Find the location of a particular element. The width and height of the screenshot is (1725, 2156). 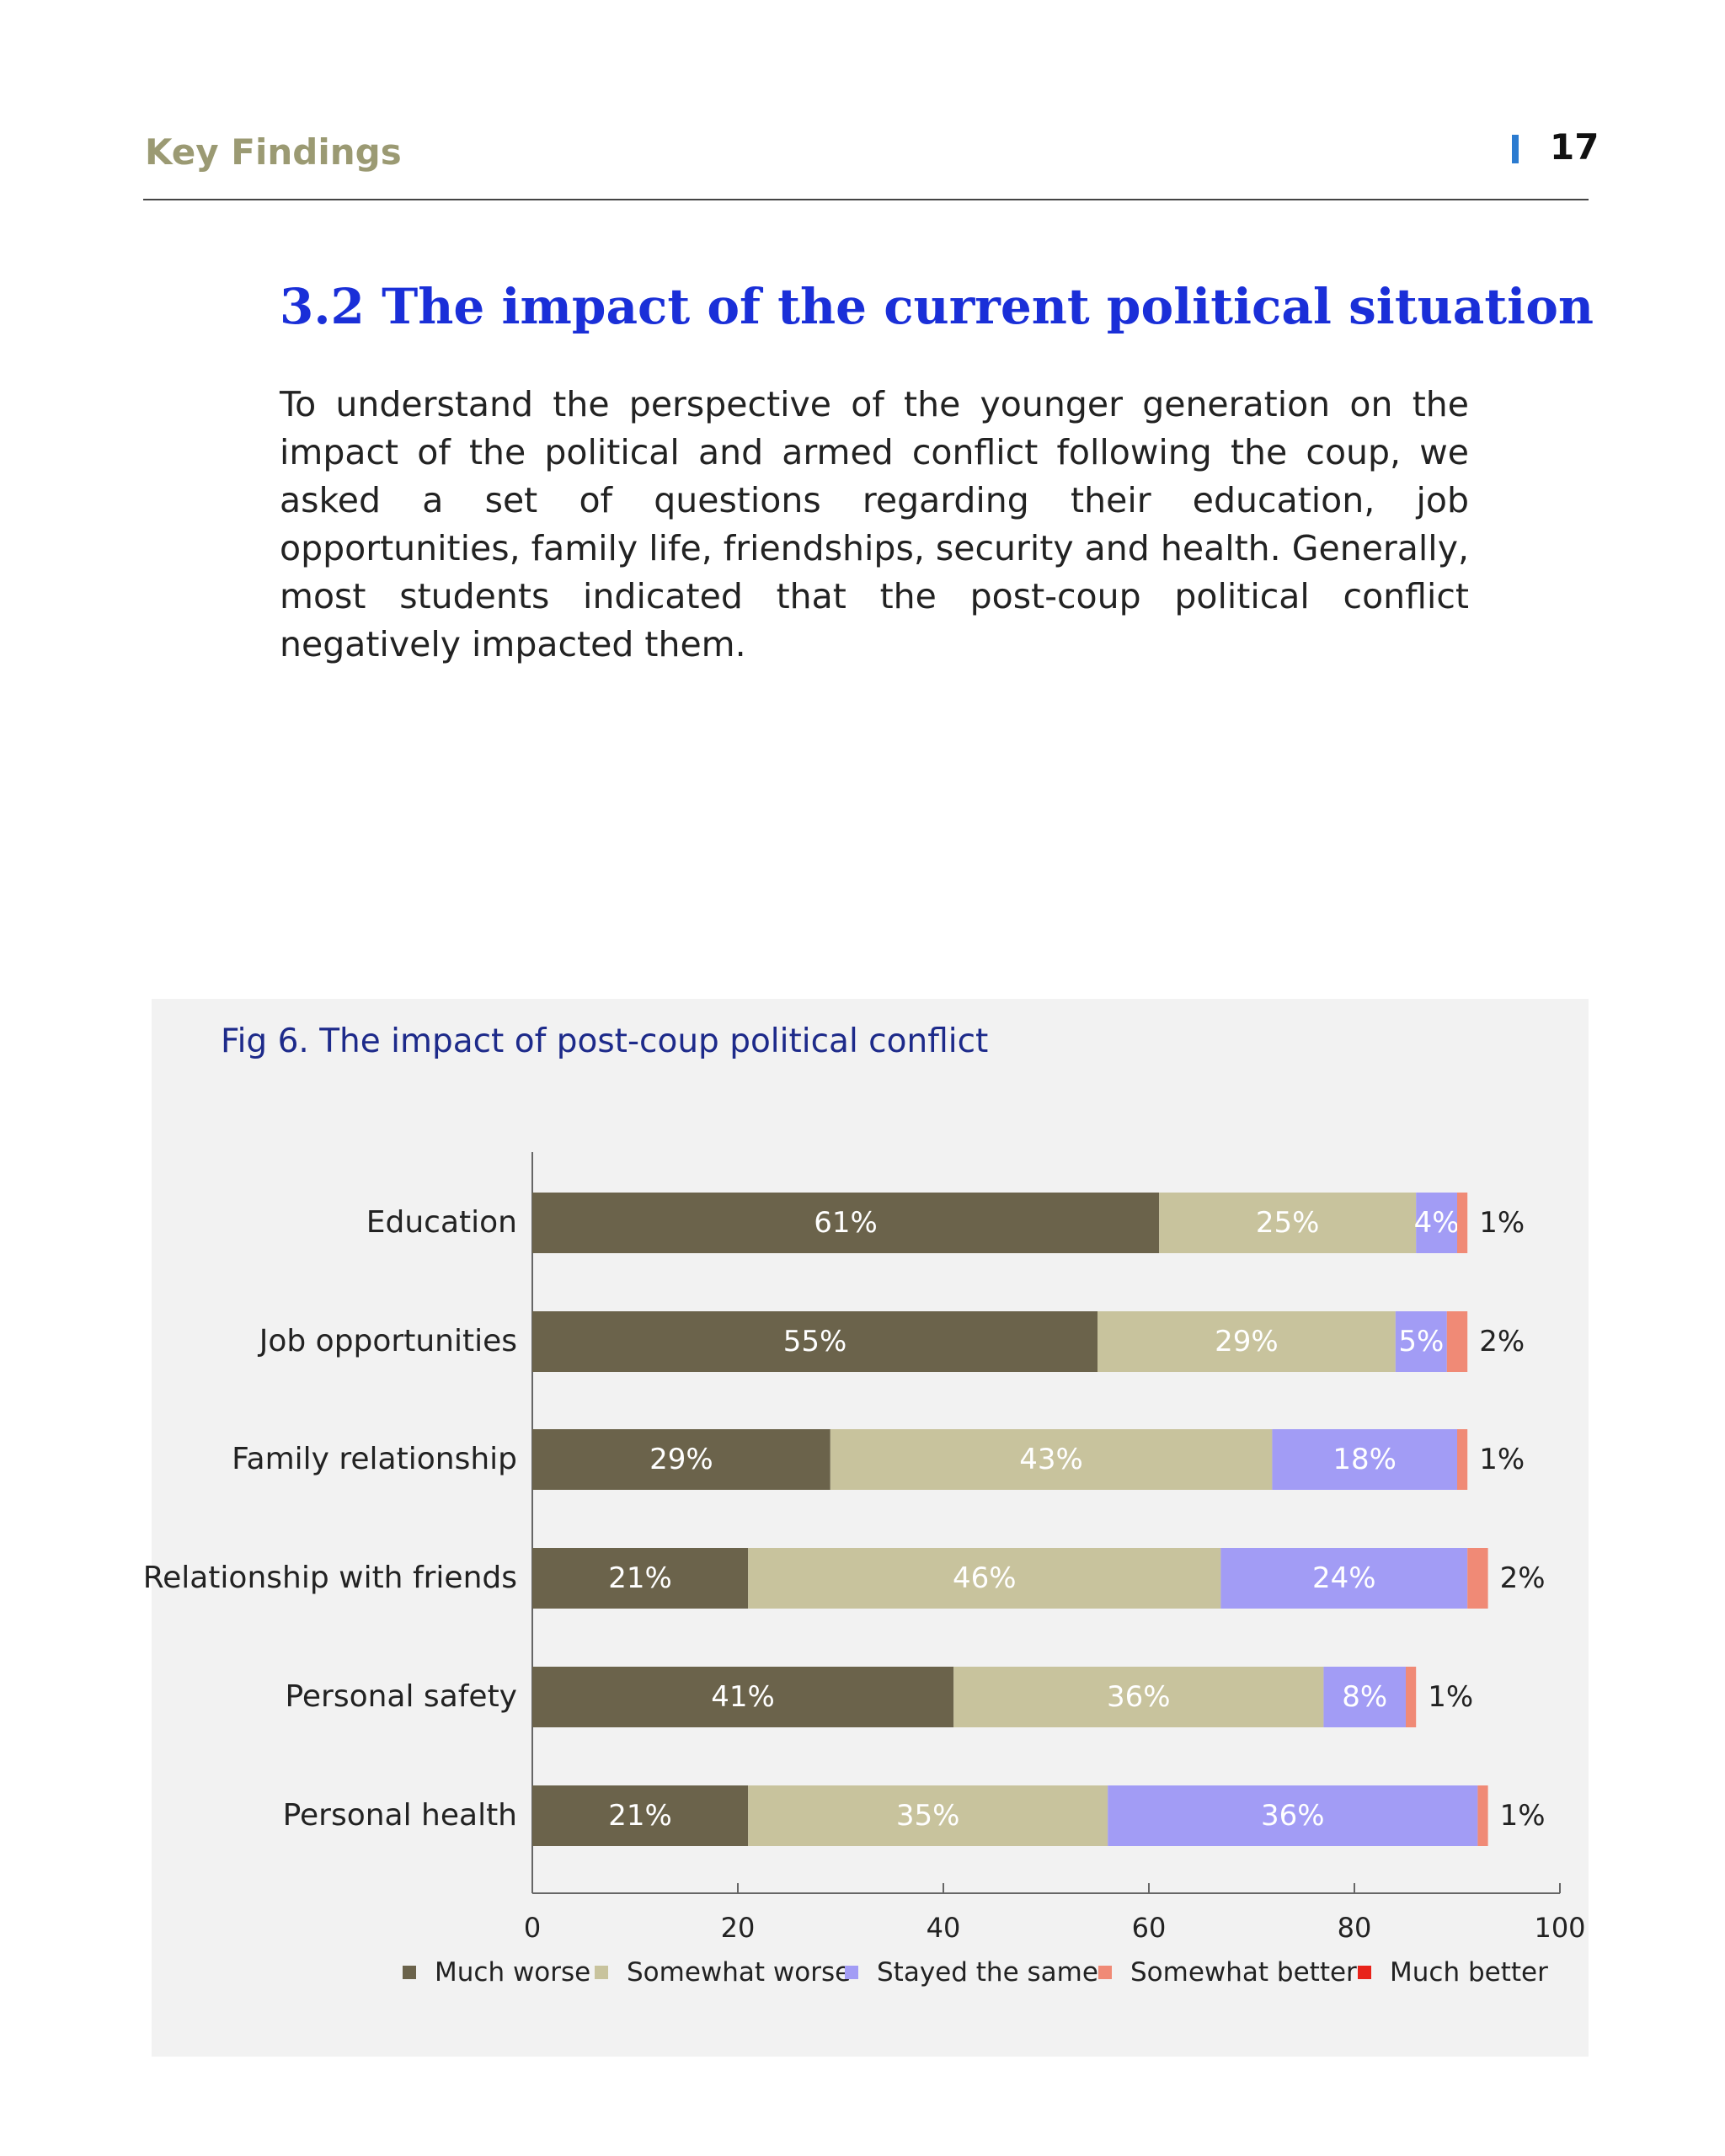

page-number-separator is located at coordinates (1515, 149).